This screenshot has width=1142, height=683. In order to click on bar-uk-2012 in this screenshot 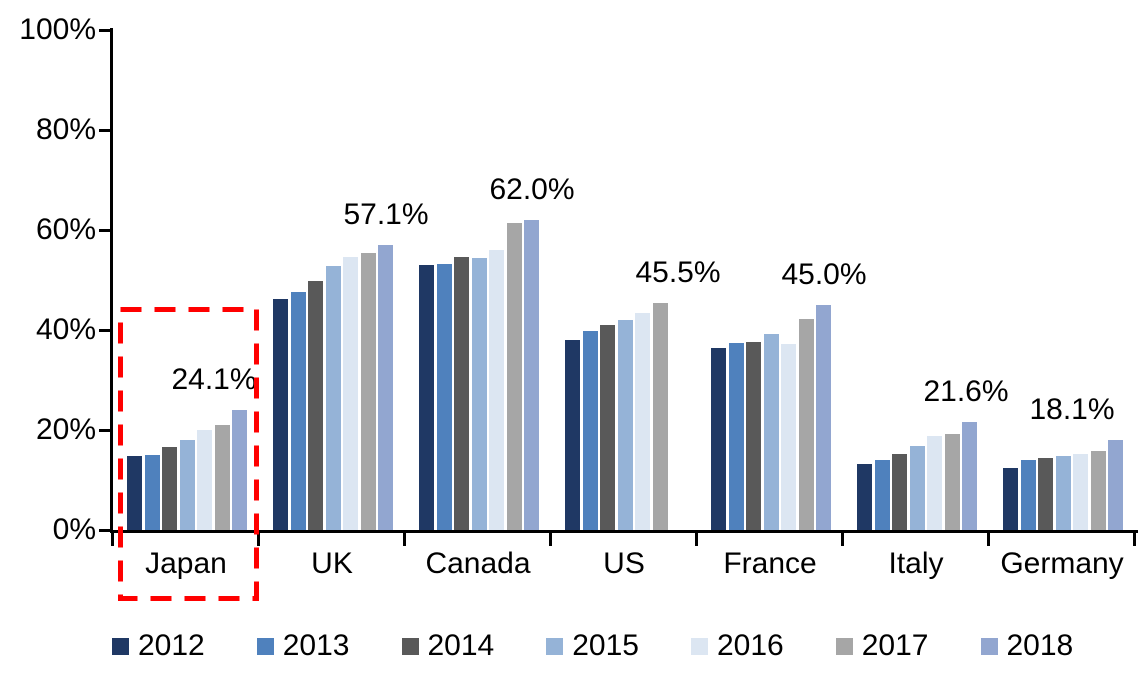, I will do `click(280, 414)`.